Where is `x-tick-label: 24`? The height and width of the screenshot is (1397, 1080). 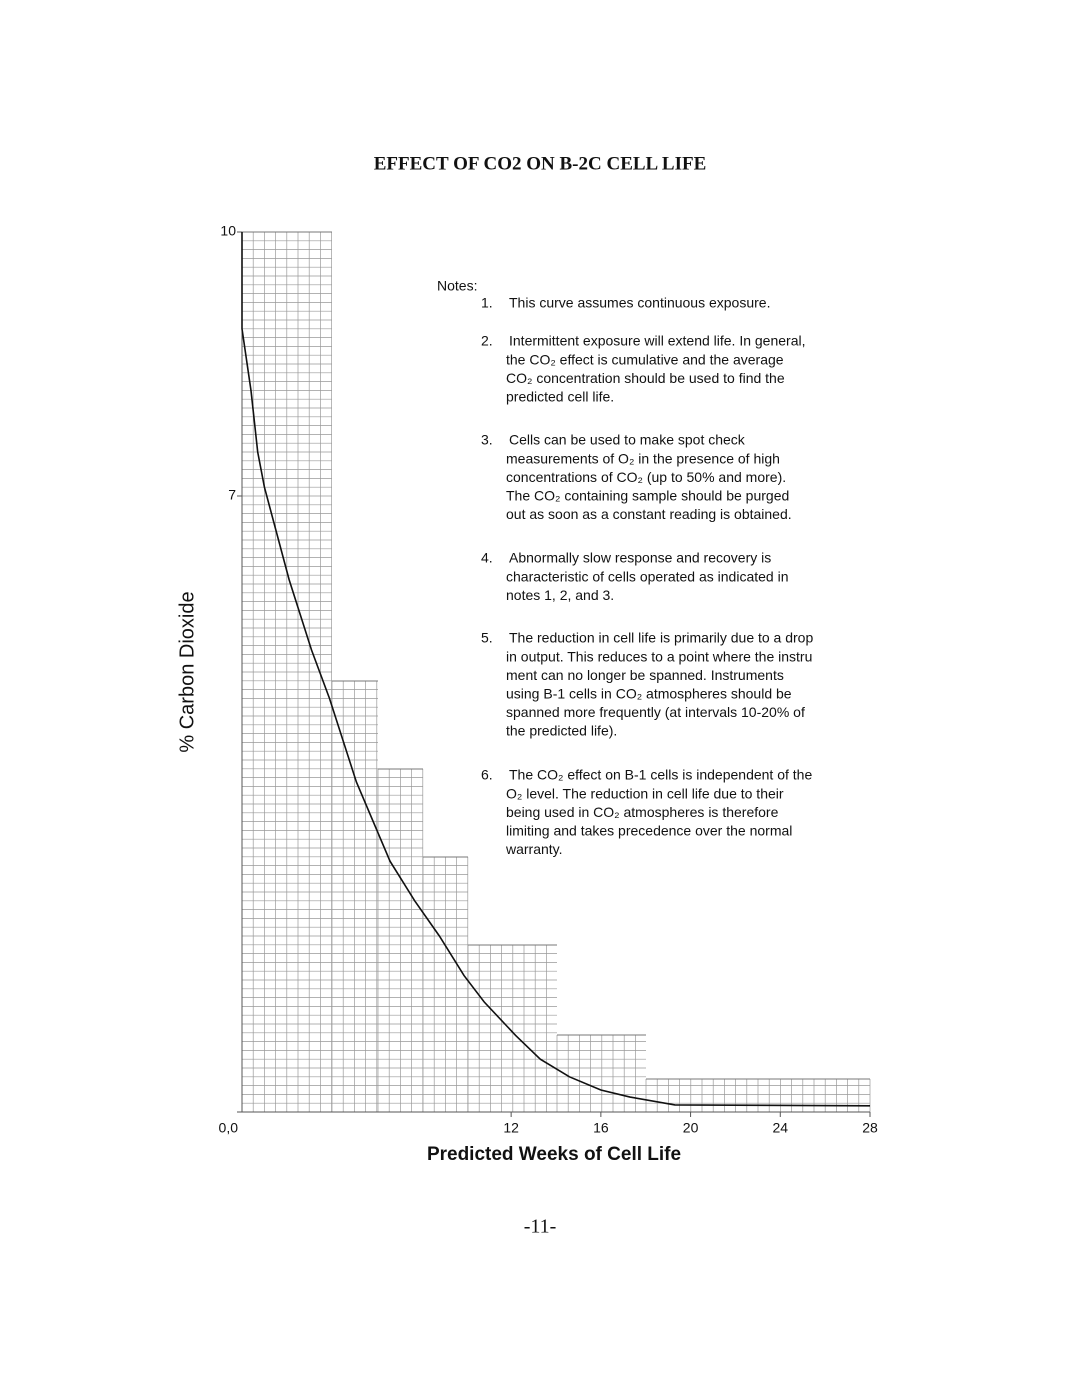 x-tick-label: 24 is located at coordinates (780, 1128).